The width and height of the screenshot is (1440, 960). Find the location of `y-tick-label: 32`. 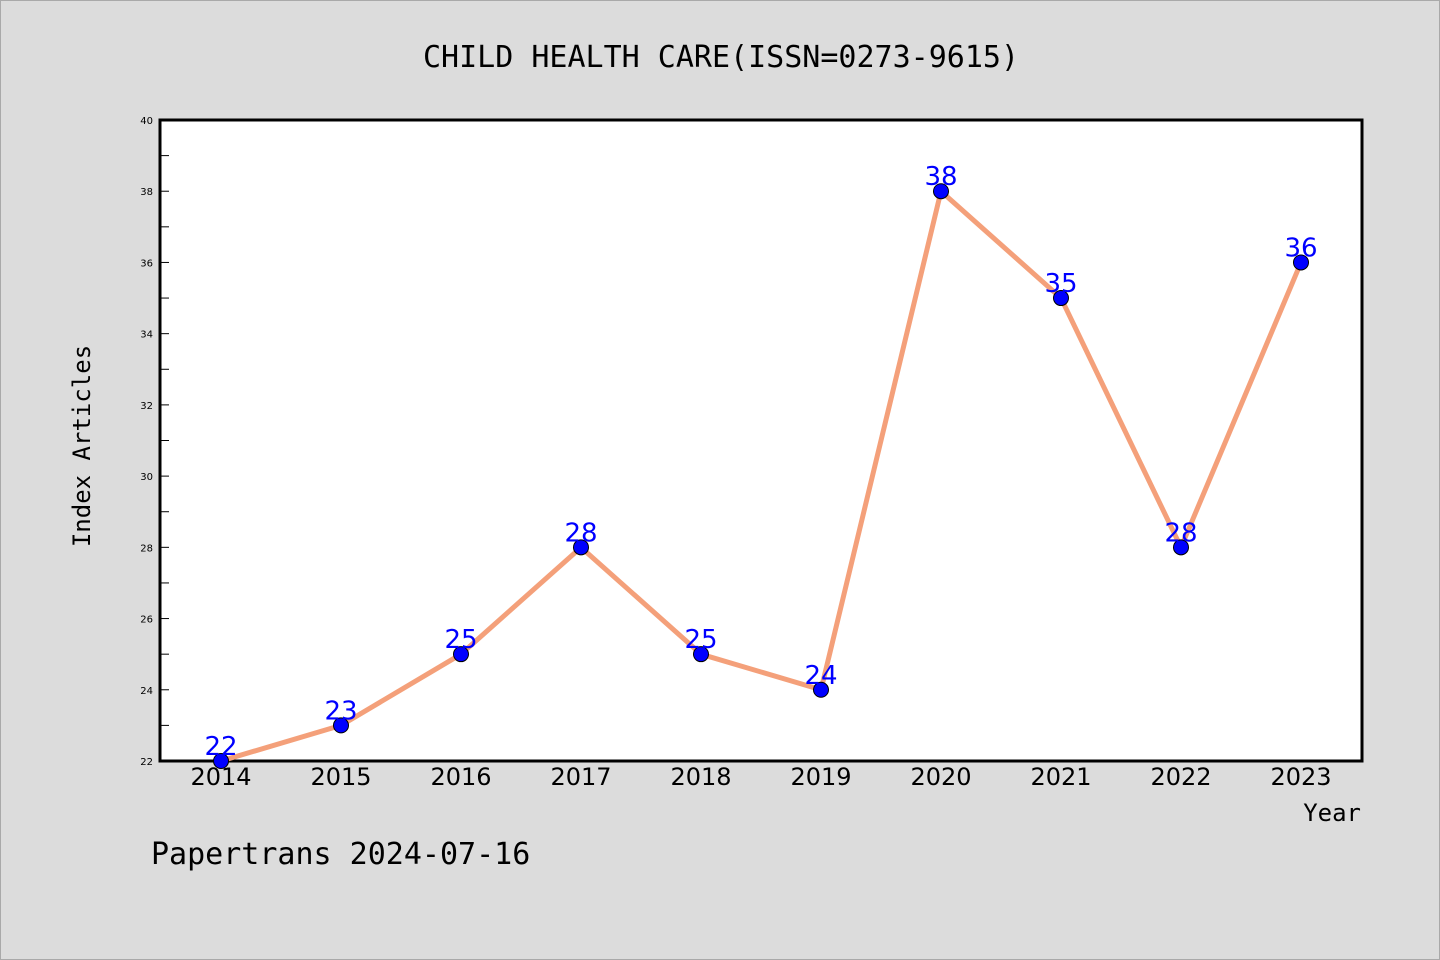

y-tick-label: 32 is located at coordinates (146, 406).